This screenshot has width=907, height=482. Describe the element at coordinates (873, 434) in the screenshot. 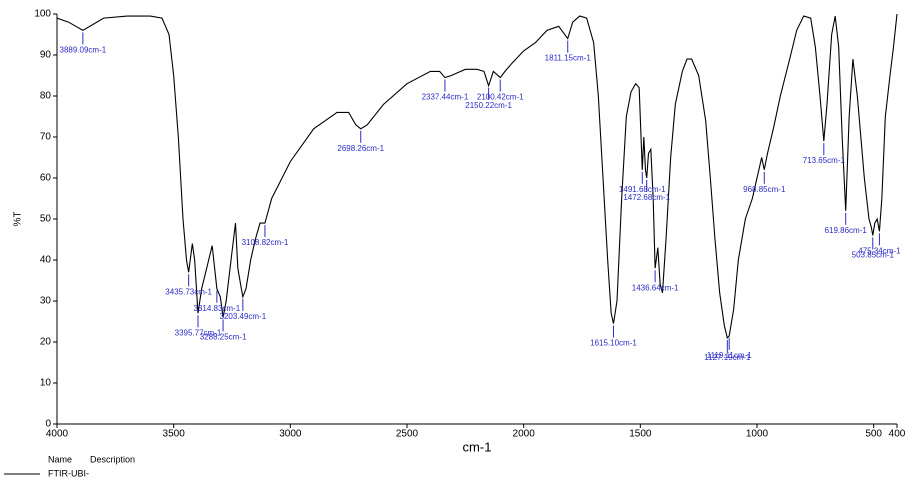

I see `x-tick-label: 500` at that location.